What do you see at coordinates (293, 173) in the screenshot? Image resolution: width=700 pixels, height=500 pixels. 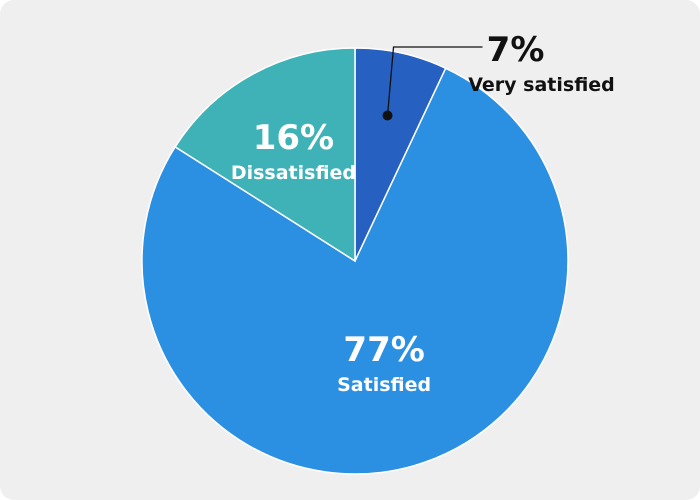 I see `category-label-dissatisfied: Dissatisfied` at bounding box center [293, 173].